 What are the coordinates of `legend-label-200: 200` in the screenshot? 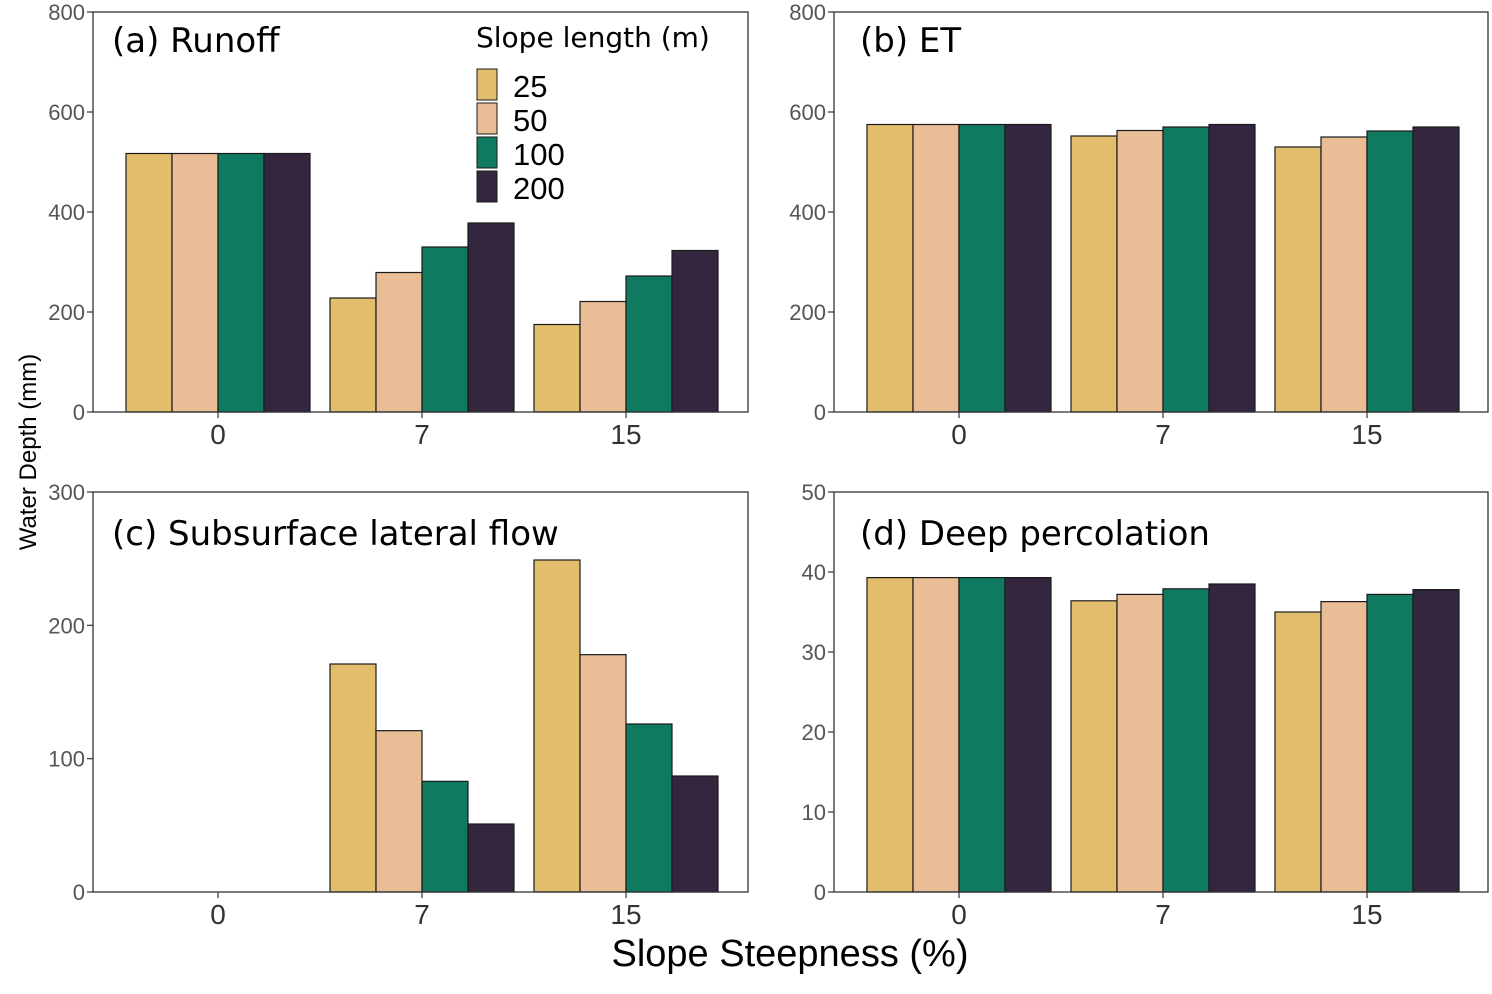 It's located at (539, 188).